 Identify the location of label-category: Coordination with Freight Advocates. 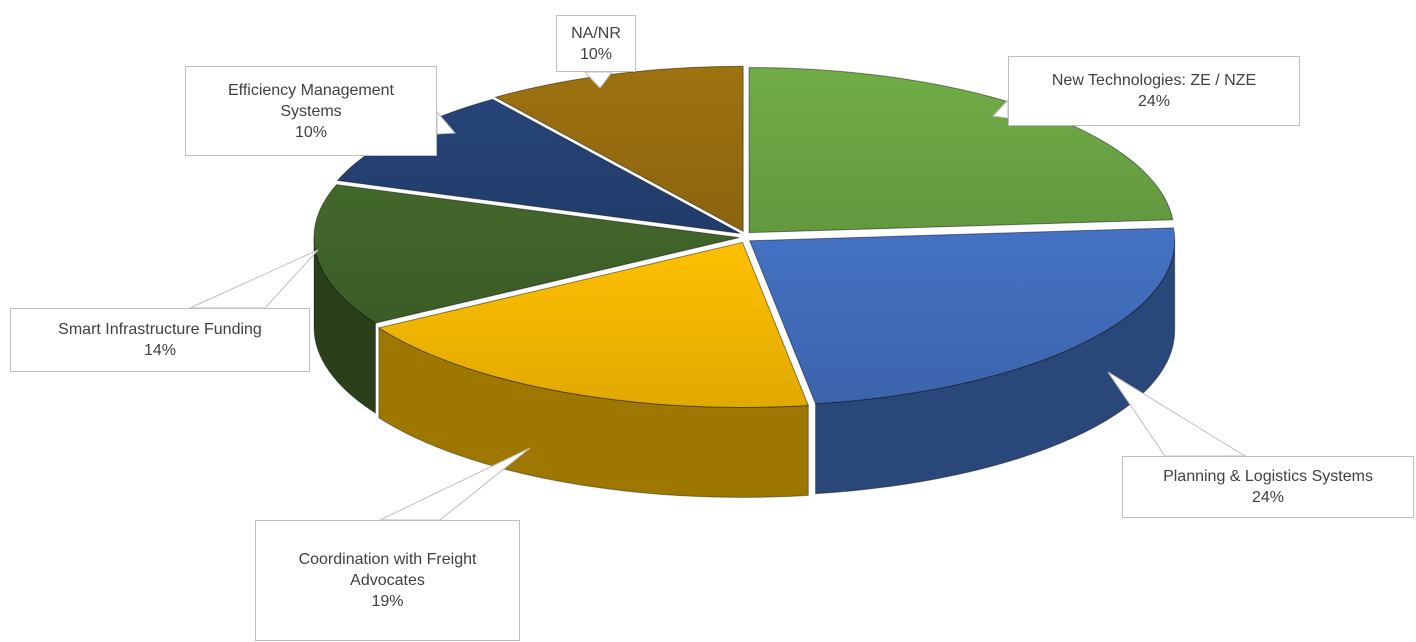
(387, 570).